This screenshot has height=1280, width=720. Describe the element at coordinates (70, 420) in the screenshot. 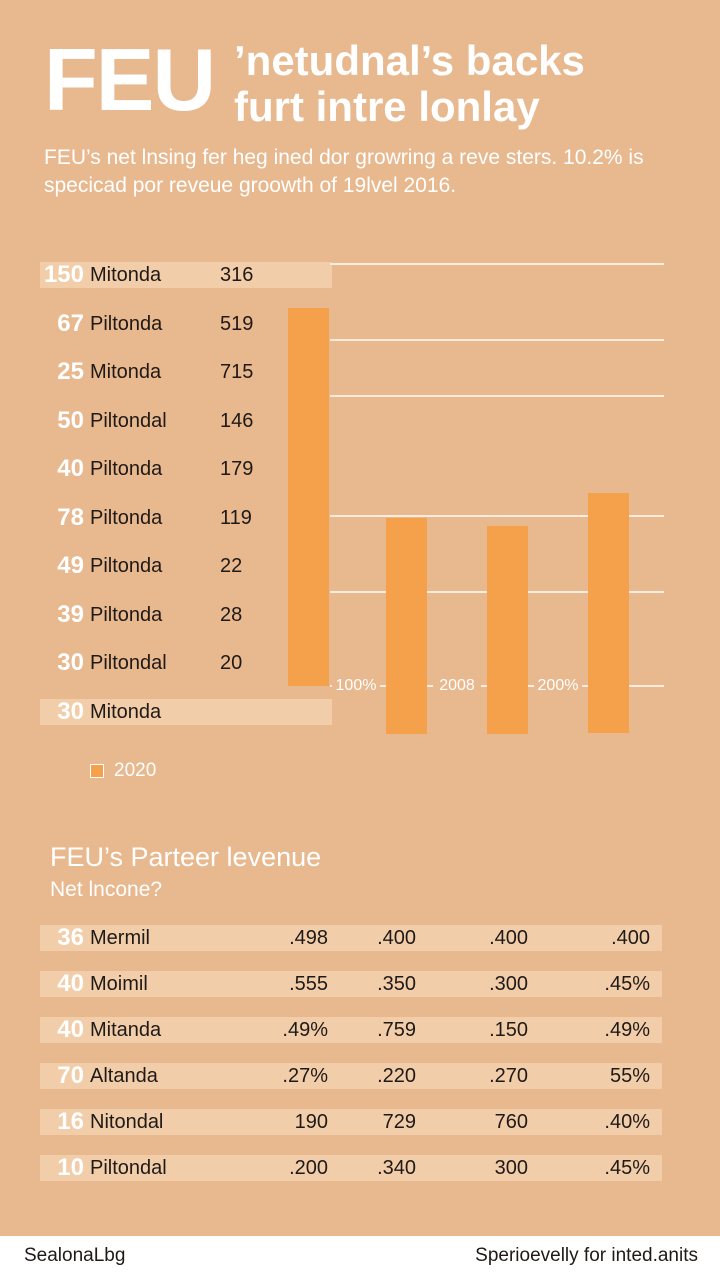

I see `row-number: 50` at that location.